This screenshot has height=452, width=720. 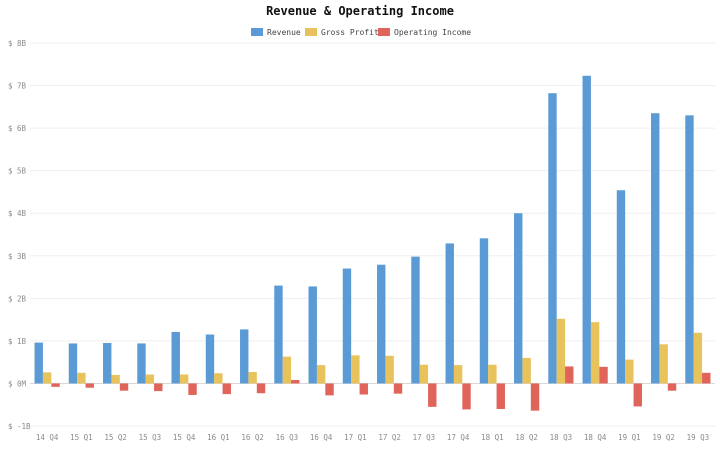 I want to click on legend-label: Revenue, so click(x=284, y=32).